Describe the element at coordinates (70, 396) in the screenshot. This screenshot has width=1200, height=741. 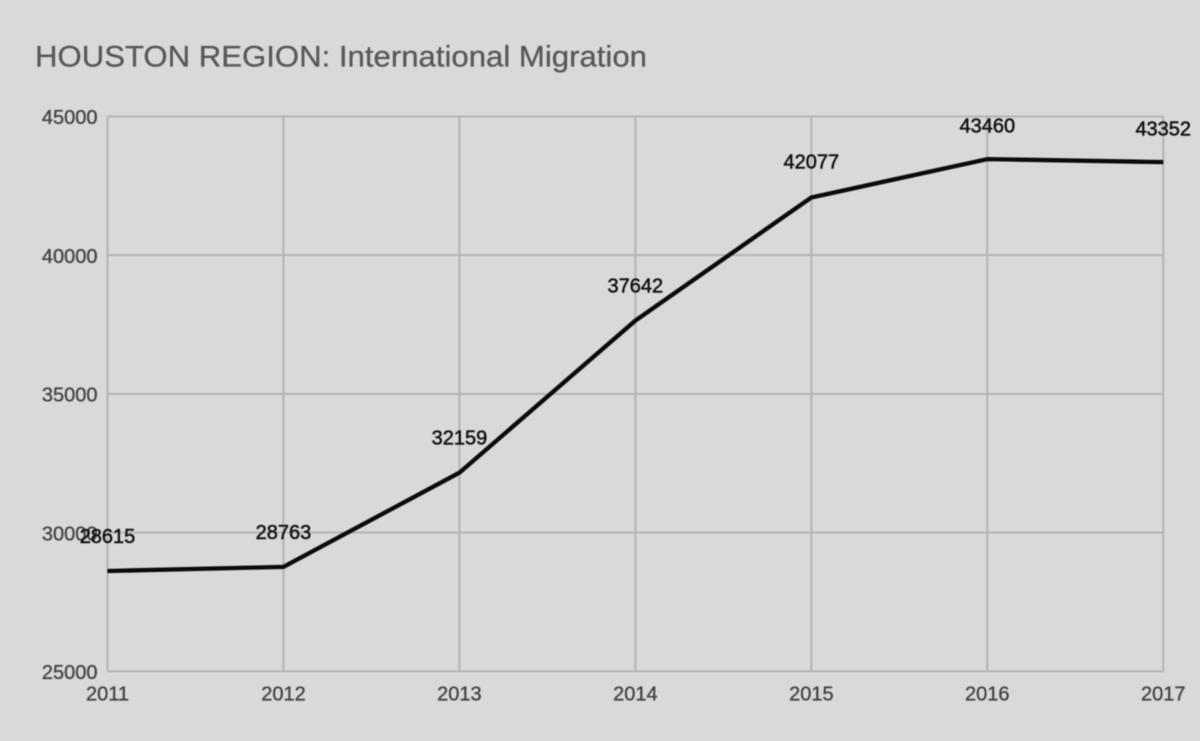
I see `svg-text: 35000` at that location.